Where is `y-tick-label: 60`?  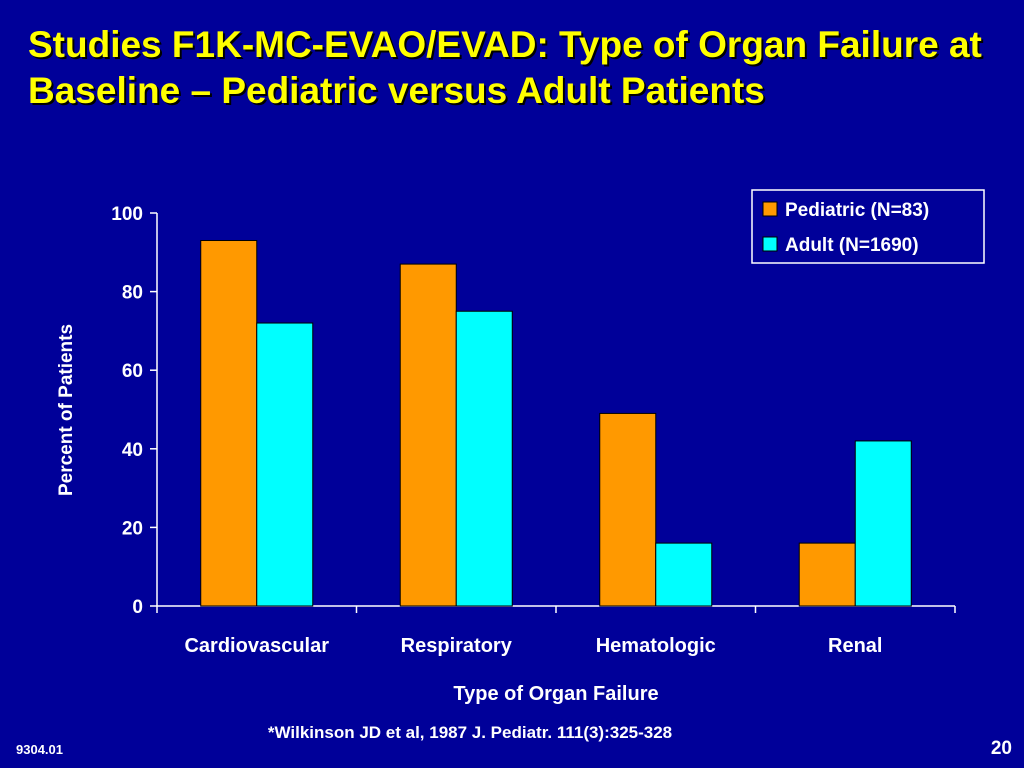 y-tick-label: 60 is located at coordinates (132, 371).